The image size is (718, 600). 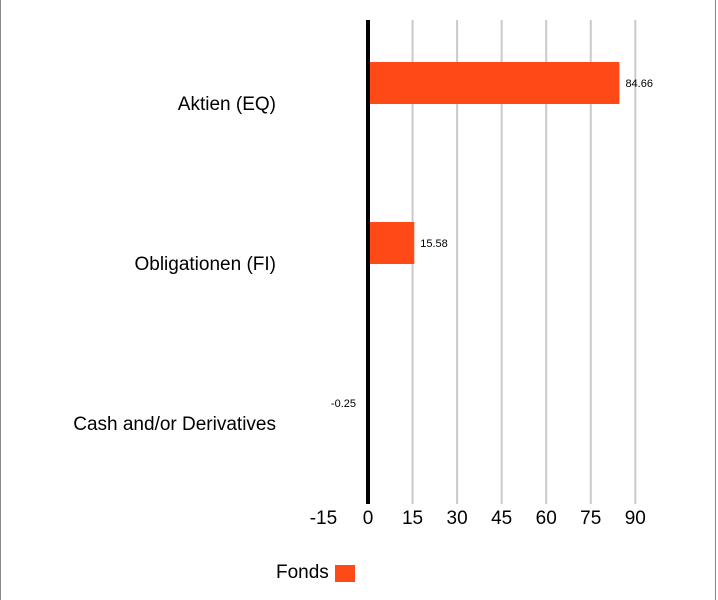 What do you see at coordinates (434, 244) in the screenshot?
I see `data-label: 15.58` at bounding box center [434, 244].